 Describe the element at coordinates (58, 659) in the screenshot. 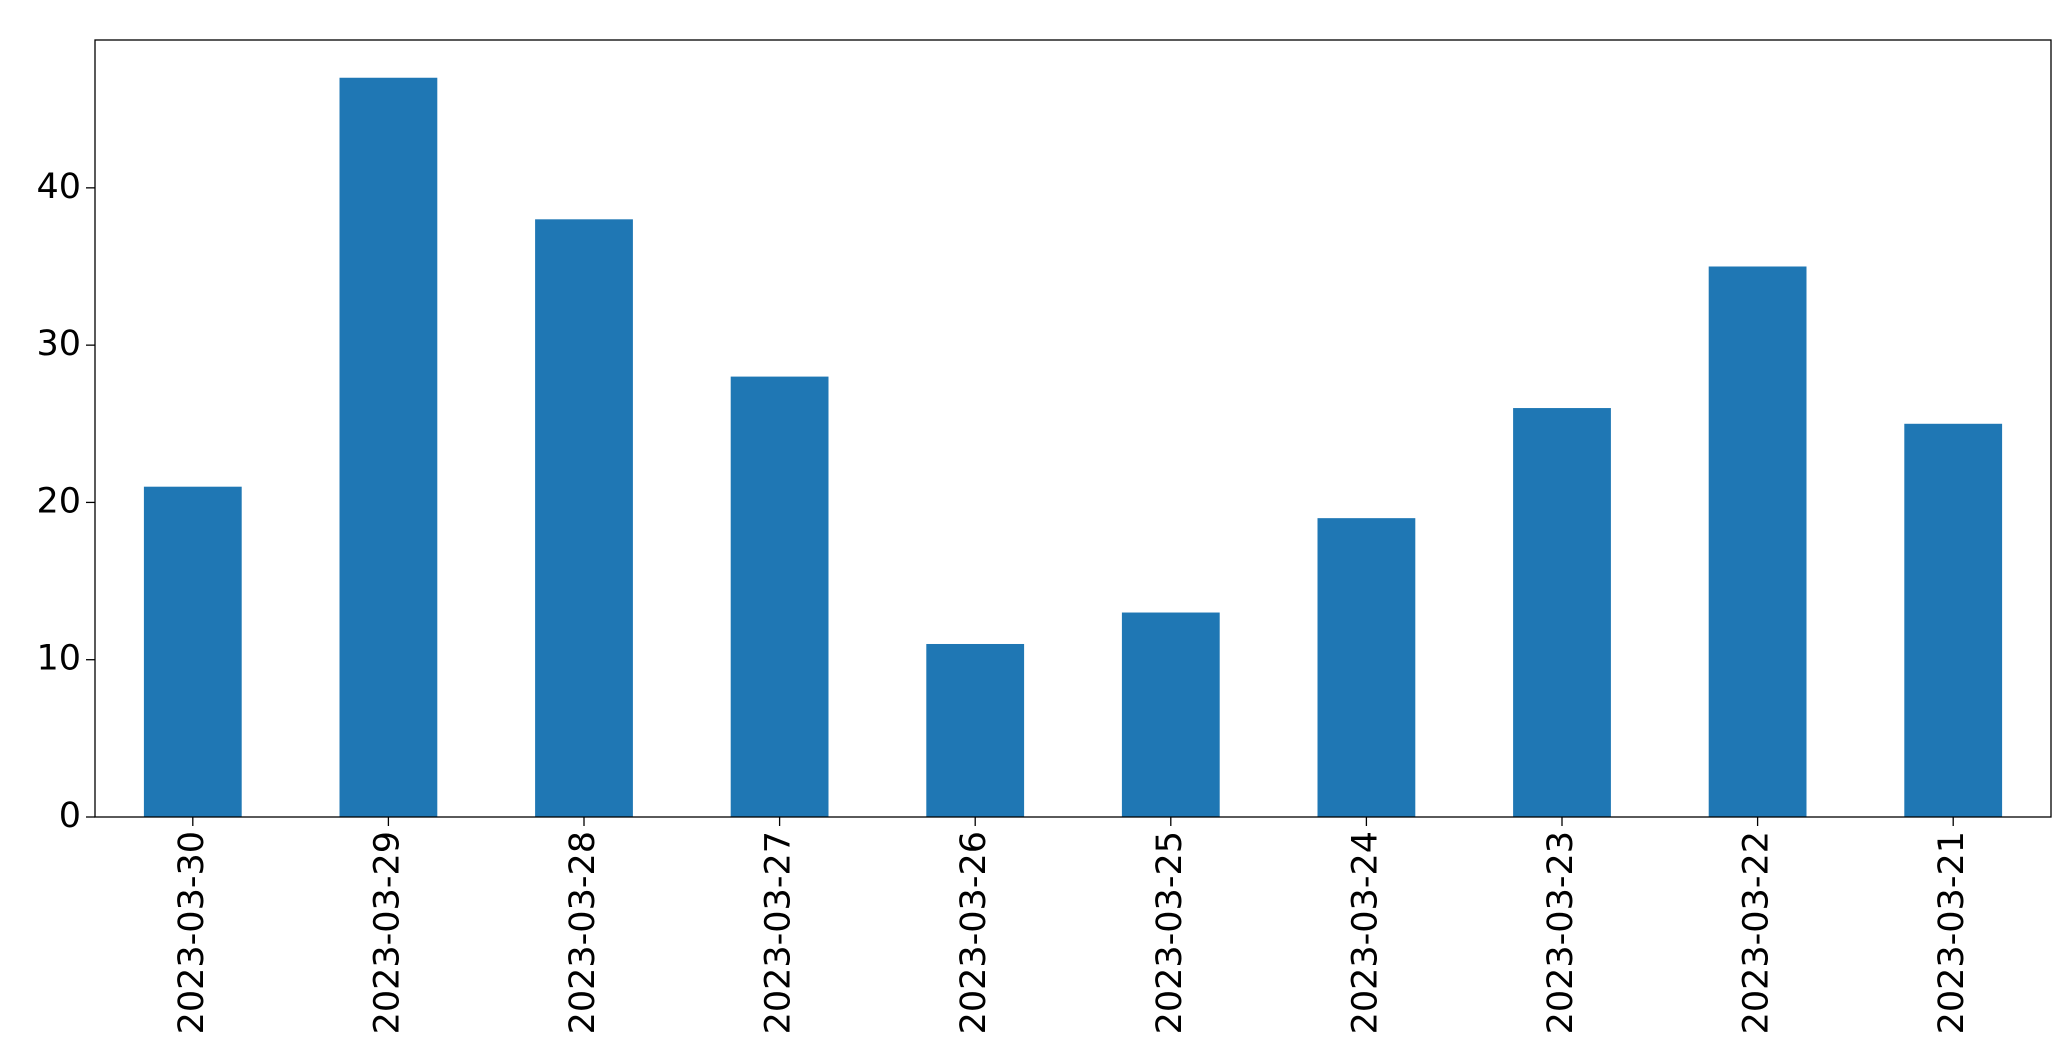

I see `y-tick-label: 10` at that location.